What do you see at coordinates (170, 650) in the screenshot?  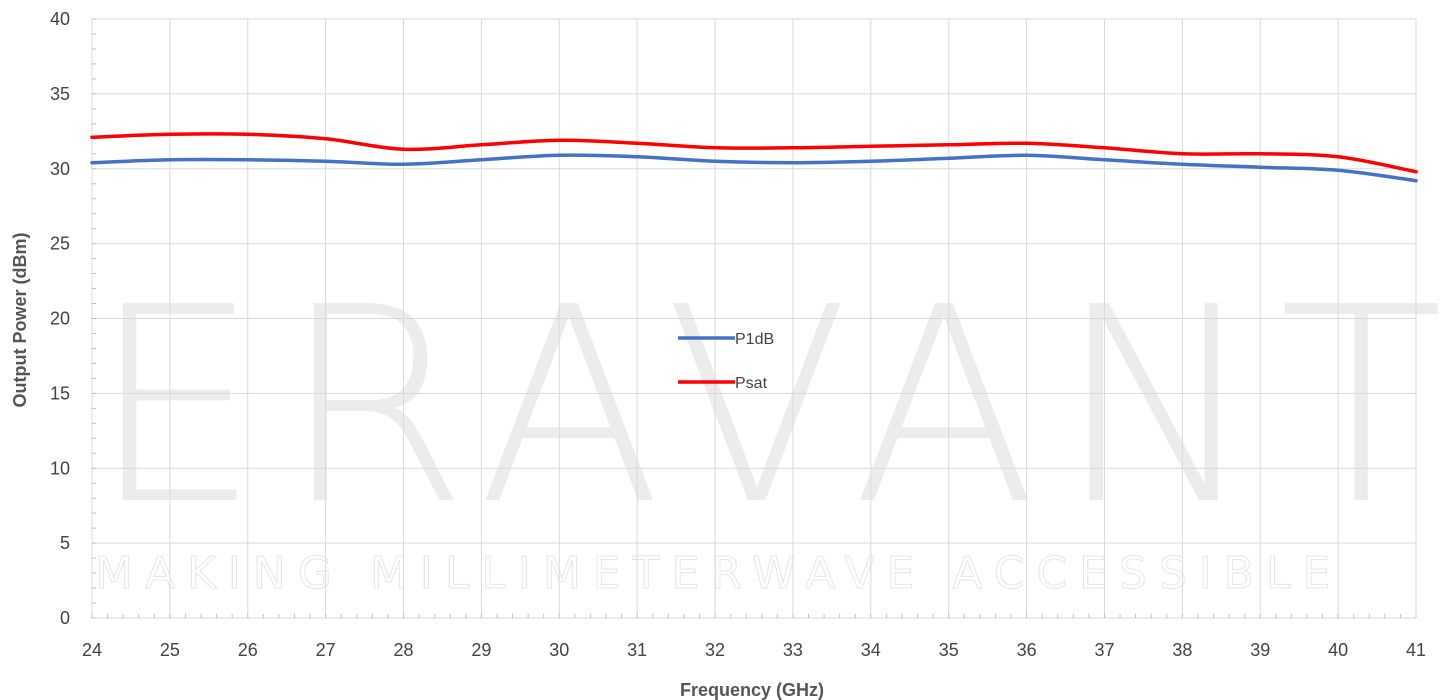 I see `x-tick-label: 25` at bounding box center [170, 650].